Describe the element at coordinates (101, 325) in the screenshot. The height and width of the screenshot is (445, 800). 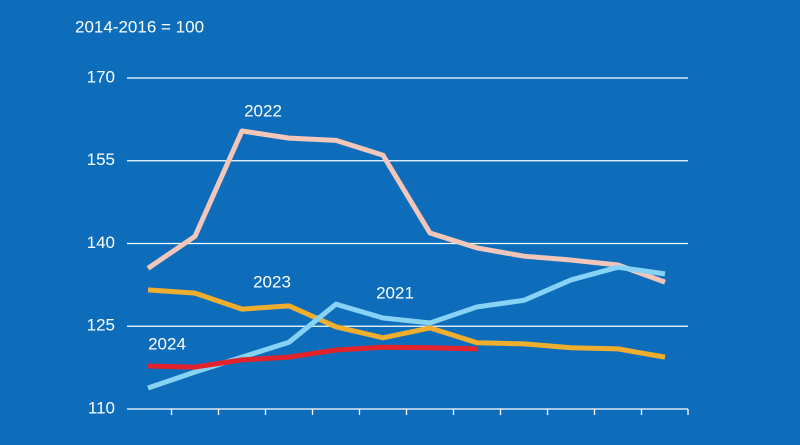
I see `y-tick-label: 125` at that location.